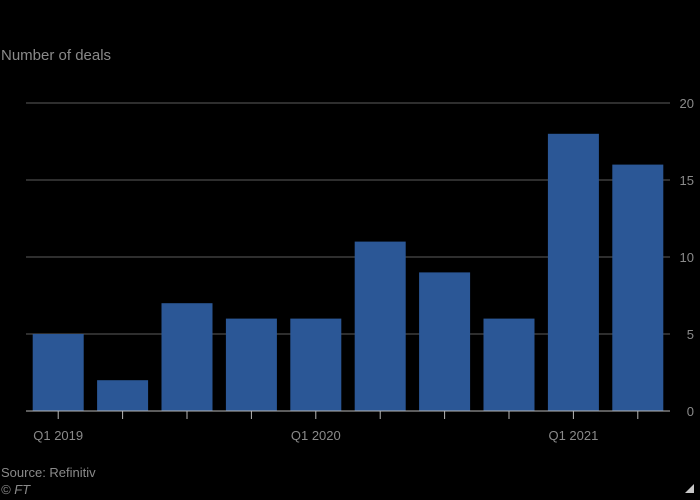 The height and width of the screenshot is (500, 700). Describe the element at coordinates (573, 435) in the screenshot. I see `x-tick-label: Q1 2021` at that location.